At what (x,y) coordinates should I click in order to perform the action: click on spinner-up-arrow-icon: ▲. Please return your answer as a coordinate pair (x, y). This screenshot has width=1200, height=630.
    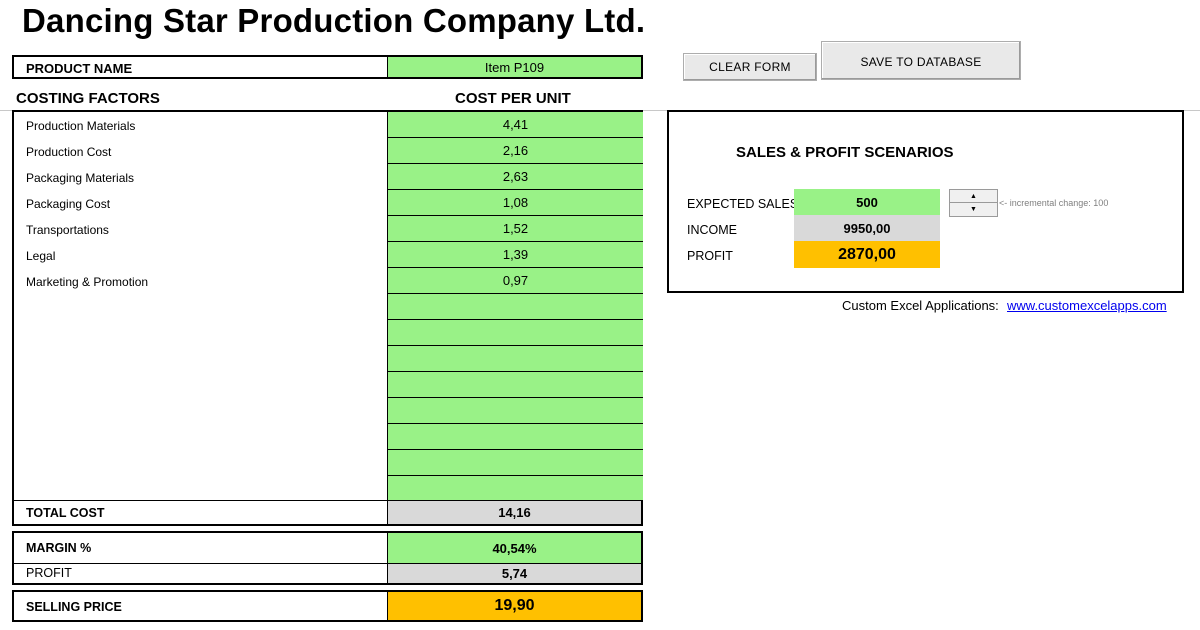
    Looking at the image, I should click on (973, 196).